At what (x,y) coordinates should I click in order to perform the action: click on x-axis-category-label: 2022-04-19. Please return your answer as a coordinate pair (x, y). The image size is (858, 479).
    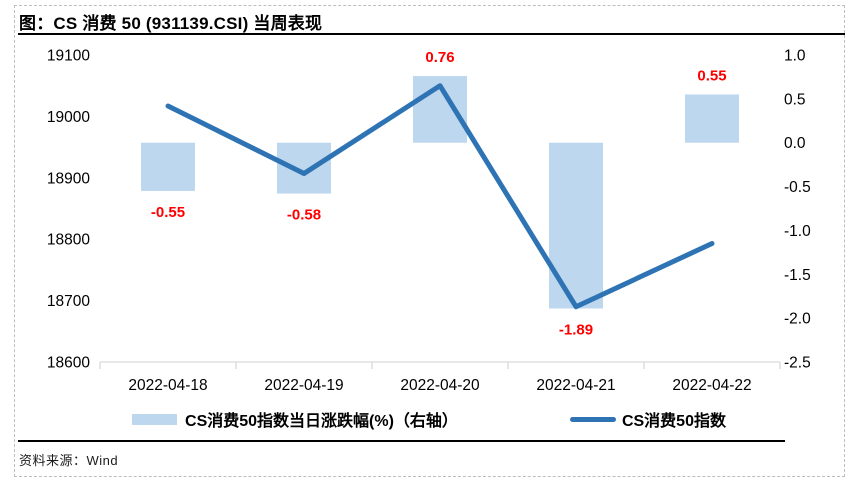
    Looking at the image, I should click on (303, 385).